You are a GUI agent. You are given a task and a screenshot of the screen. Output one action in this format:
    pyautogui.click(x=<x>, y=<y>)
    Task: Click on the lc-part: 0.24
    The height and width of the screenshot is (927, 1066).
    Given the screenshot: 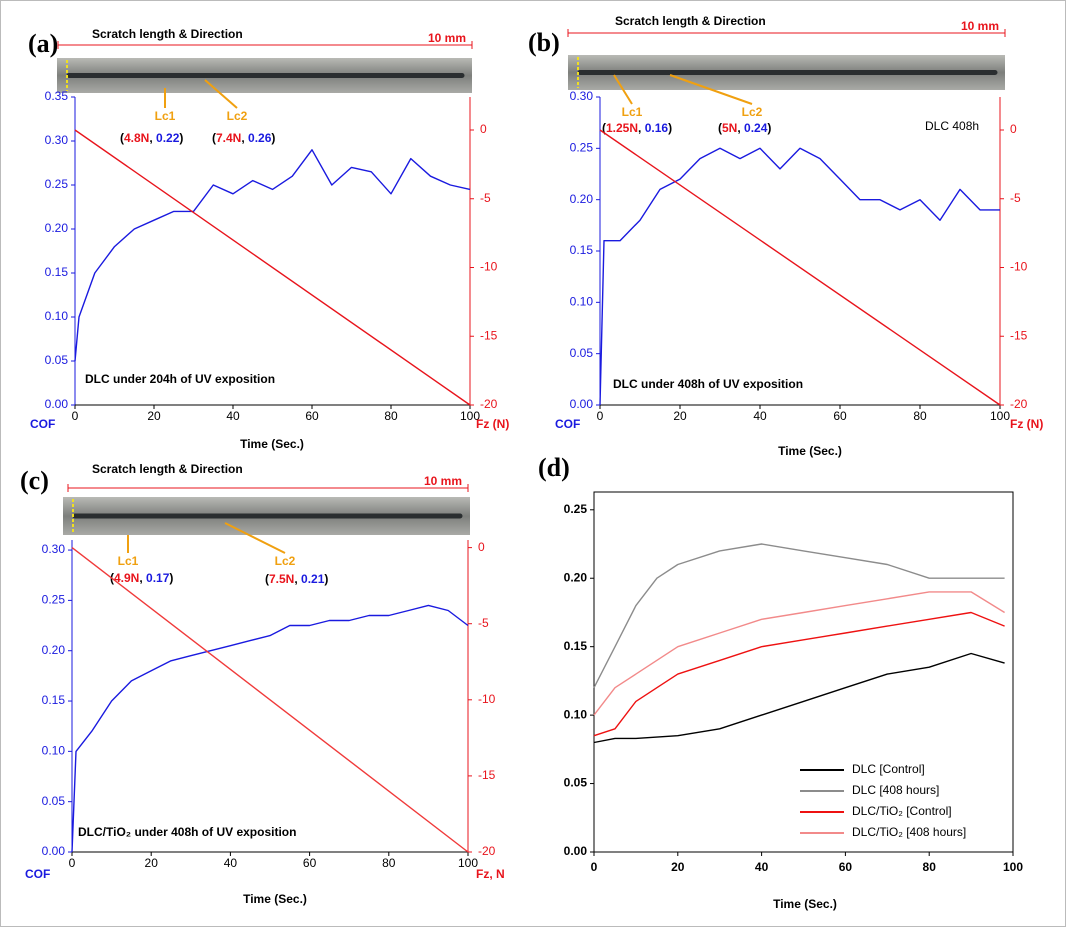 What is the action you would take?
    pyautogui.click(x=756, y=128)
    